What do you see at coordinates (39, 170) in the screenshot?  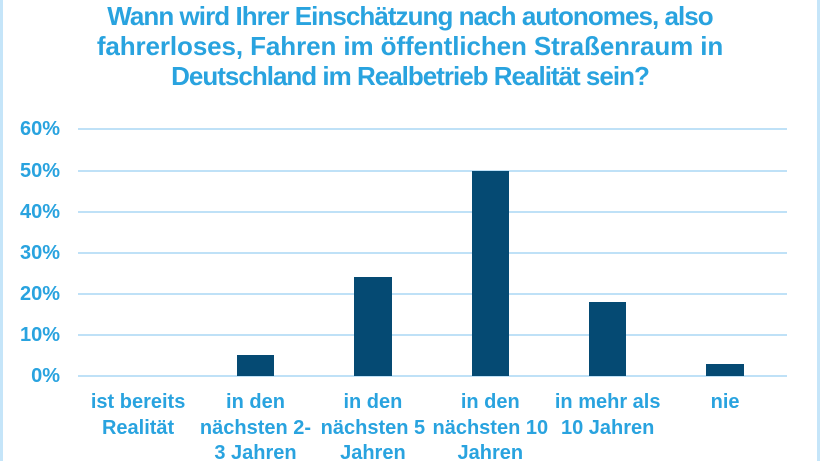 I see `y-axis-label-50%: 50%` at bounding box center [39, 170].